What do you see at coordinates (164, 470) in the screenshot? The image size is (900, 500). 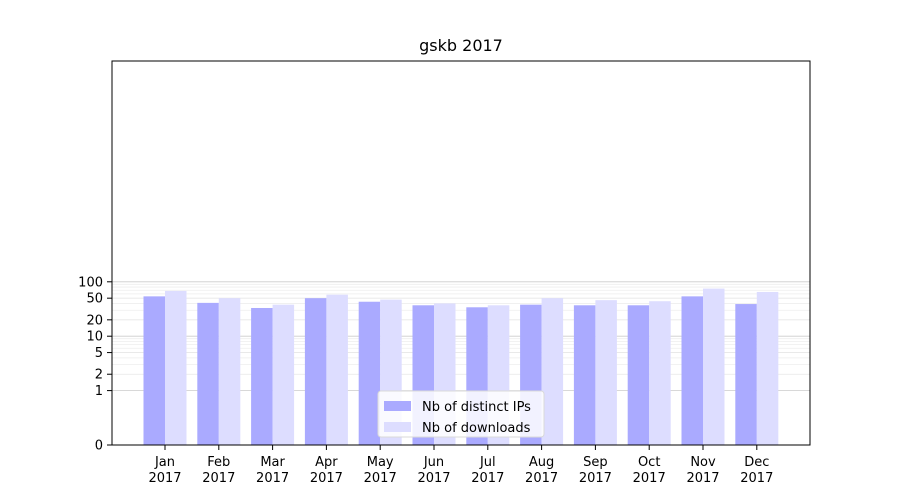 I see `x-tick-label: Jan 2017` at bounding box center [164, 470].